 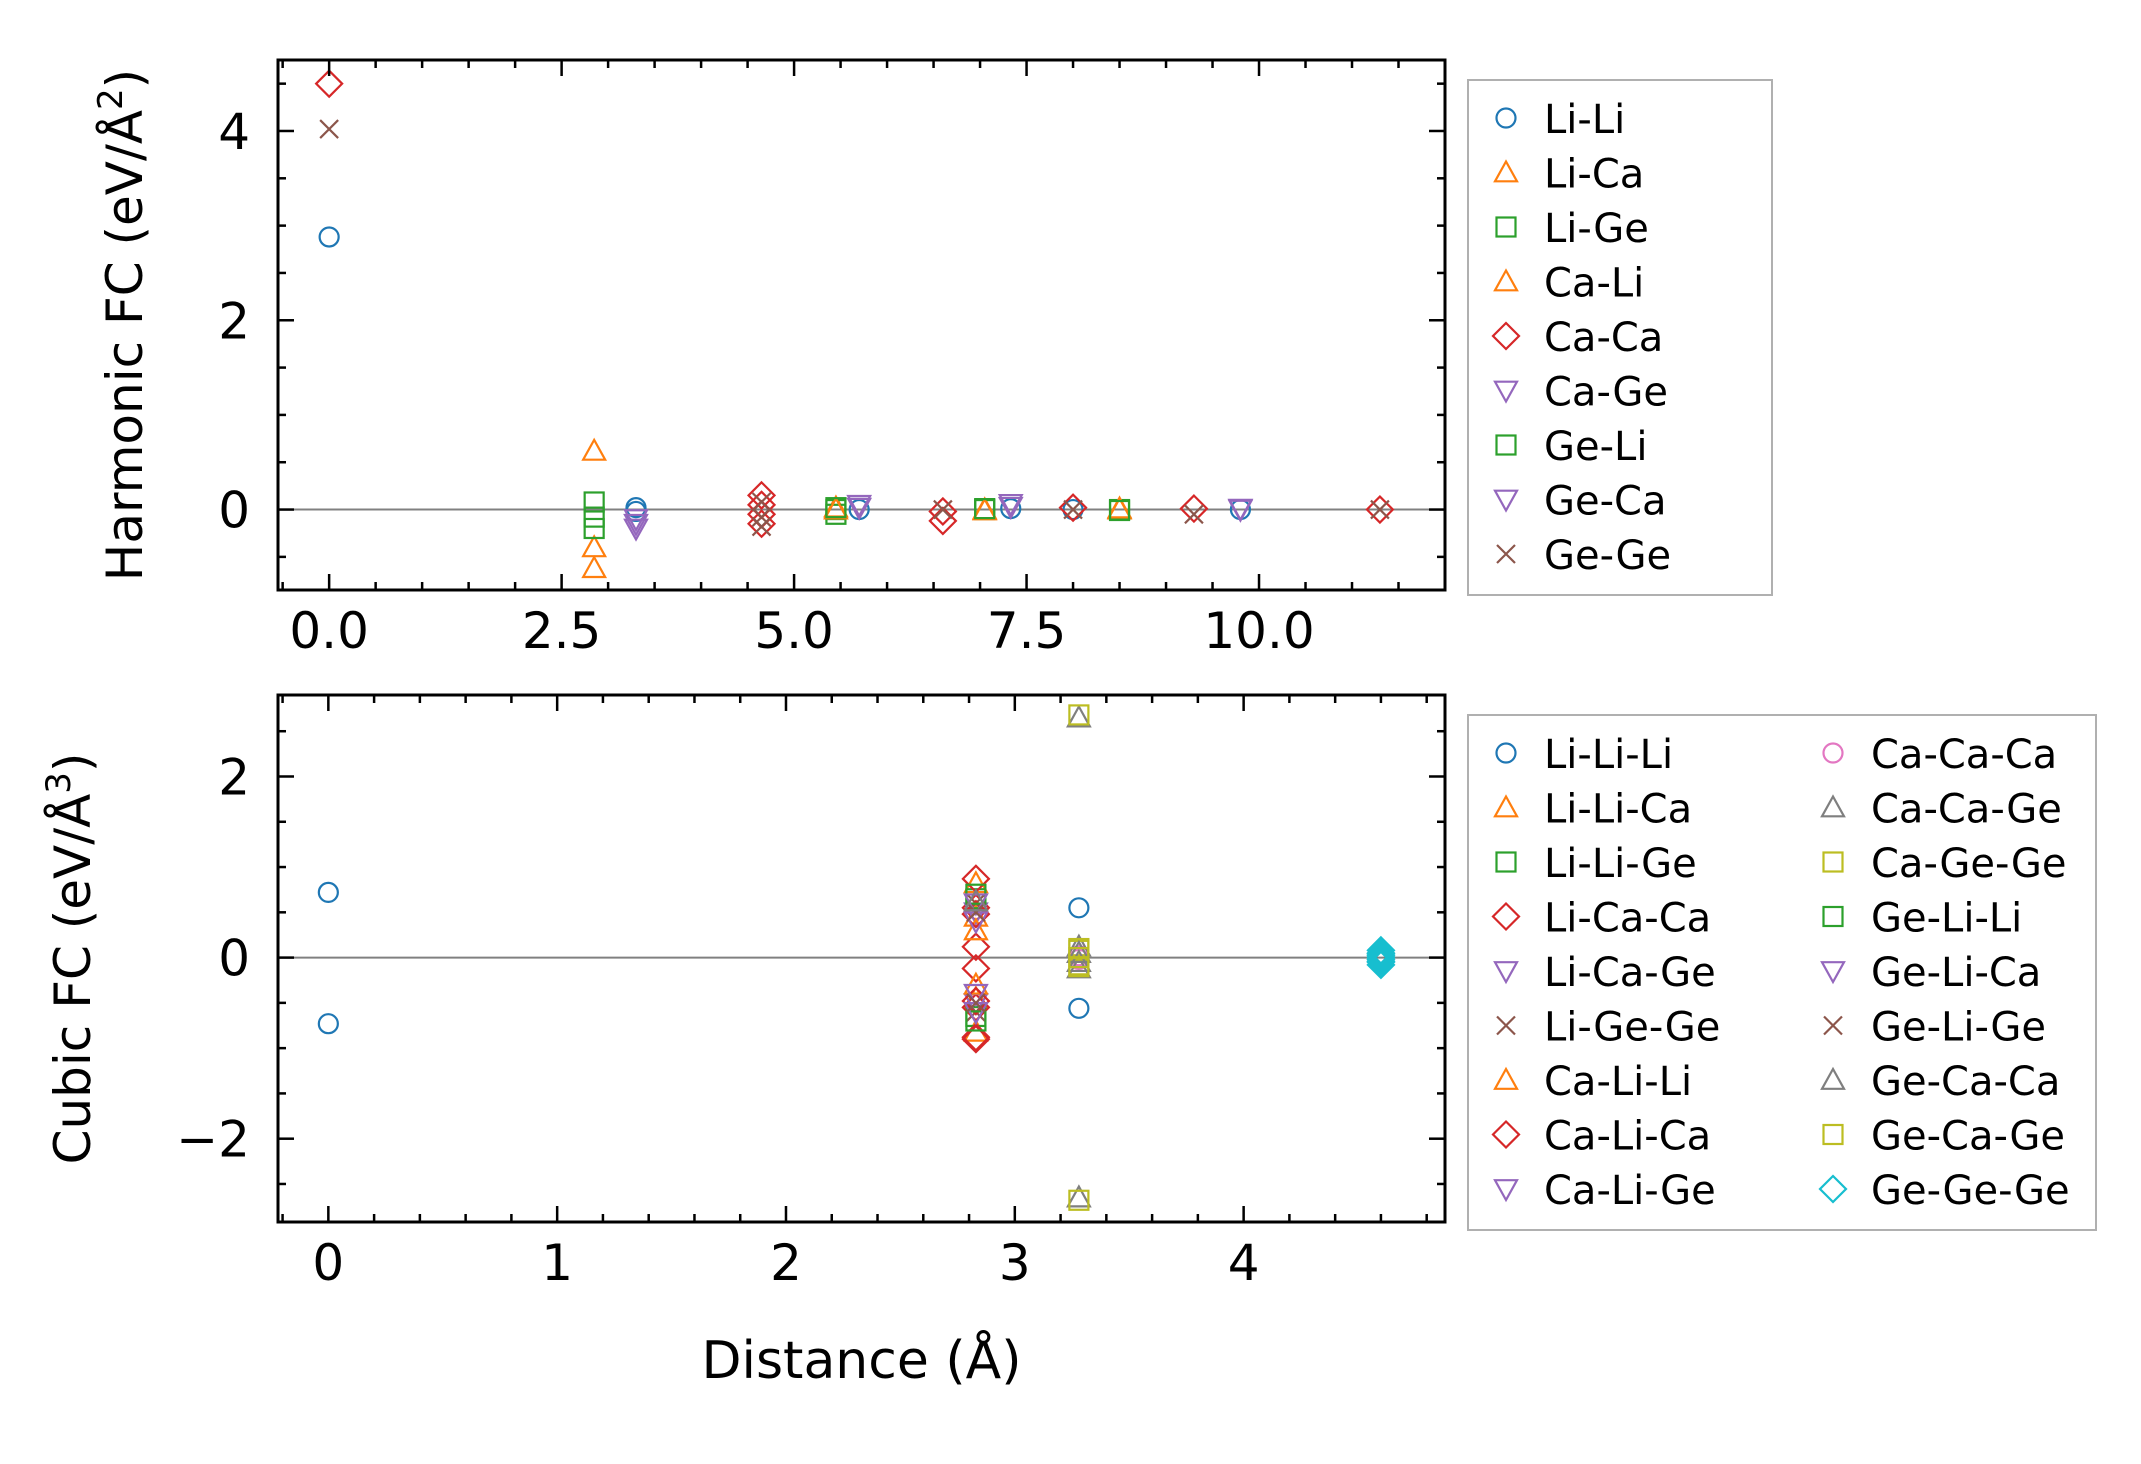 What do you see at coordinates (213, 1140) in the screenshot?
I see `y-tick-label: −2` at bounding box center [213, 1140].